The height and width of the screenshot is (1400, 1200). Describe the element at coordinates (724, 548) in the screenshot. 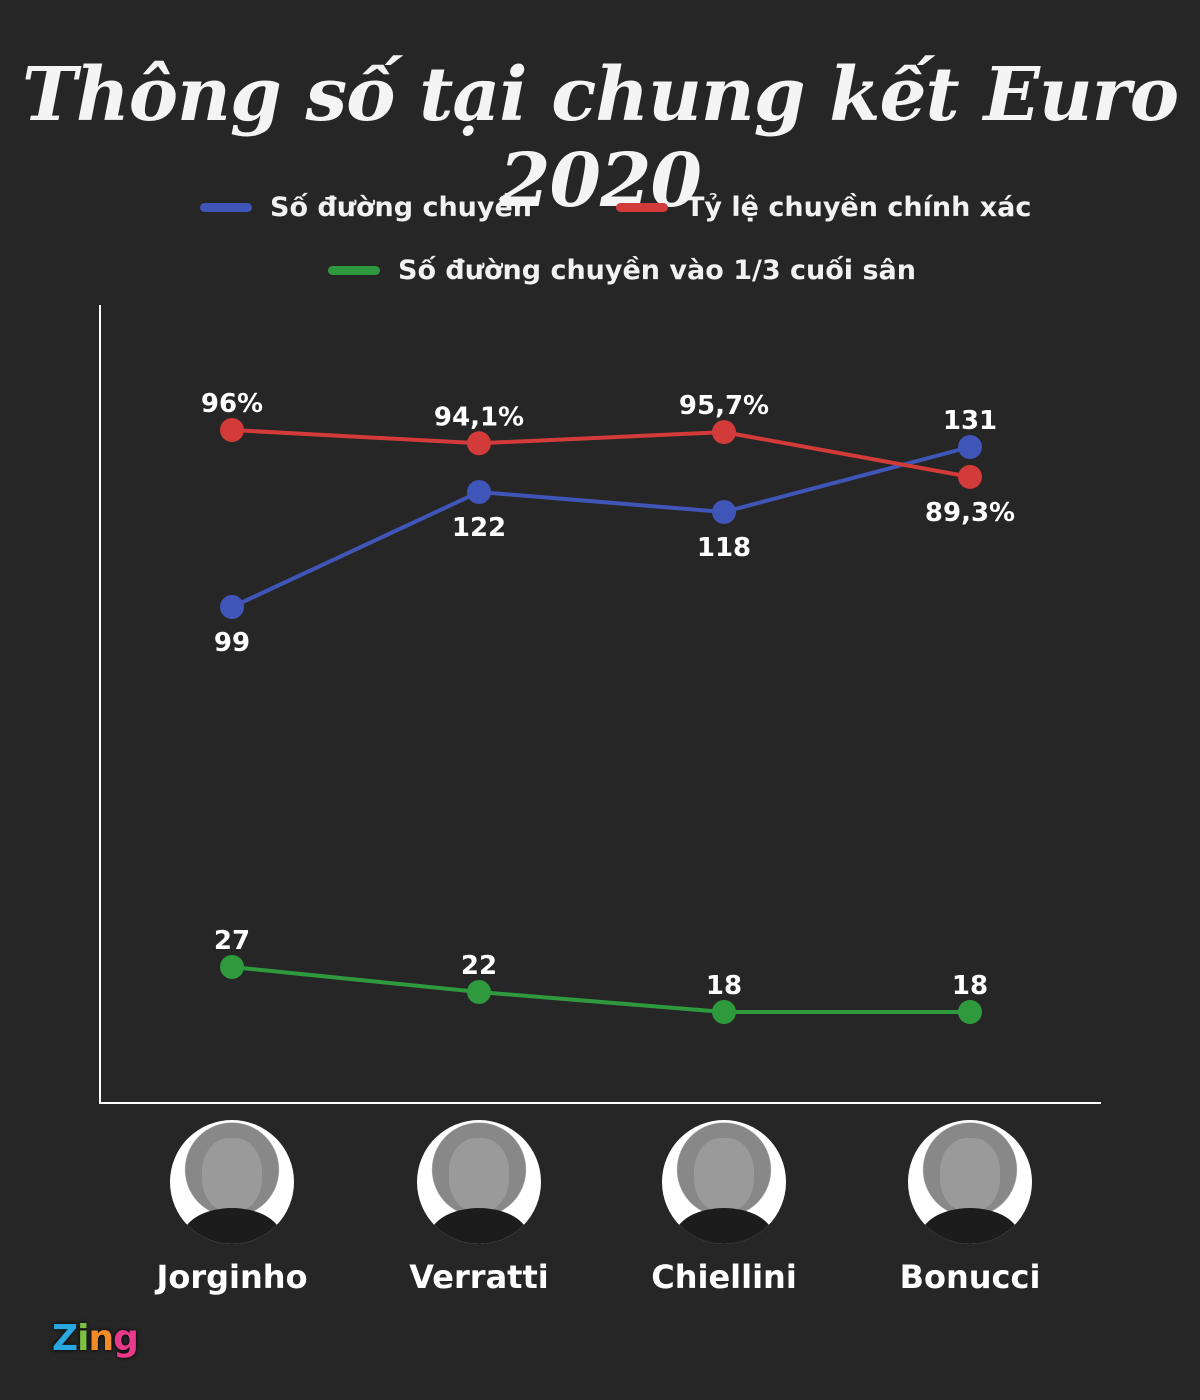

I see `data-label: 118` at that location.